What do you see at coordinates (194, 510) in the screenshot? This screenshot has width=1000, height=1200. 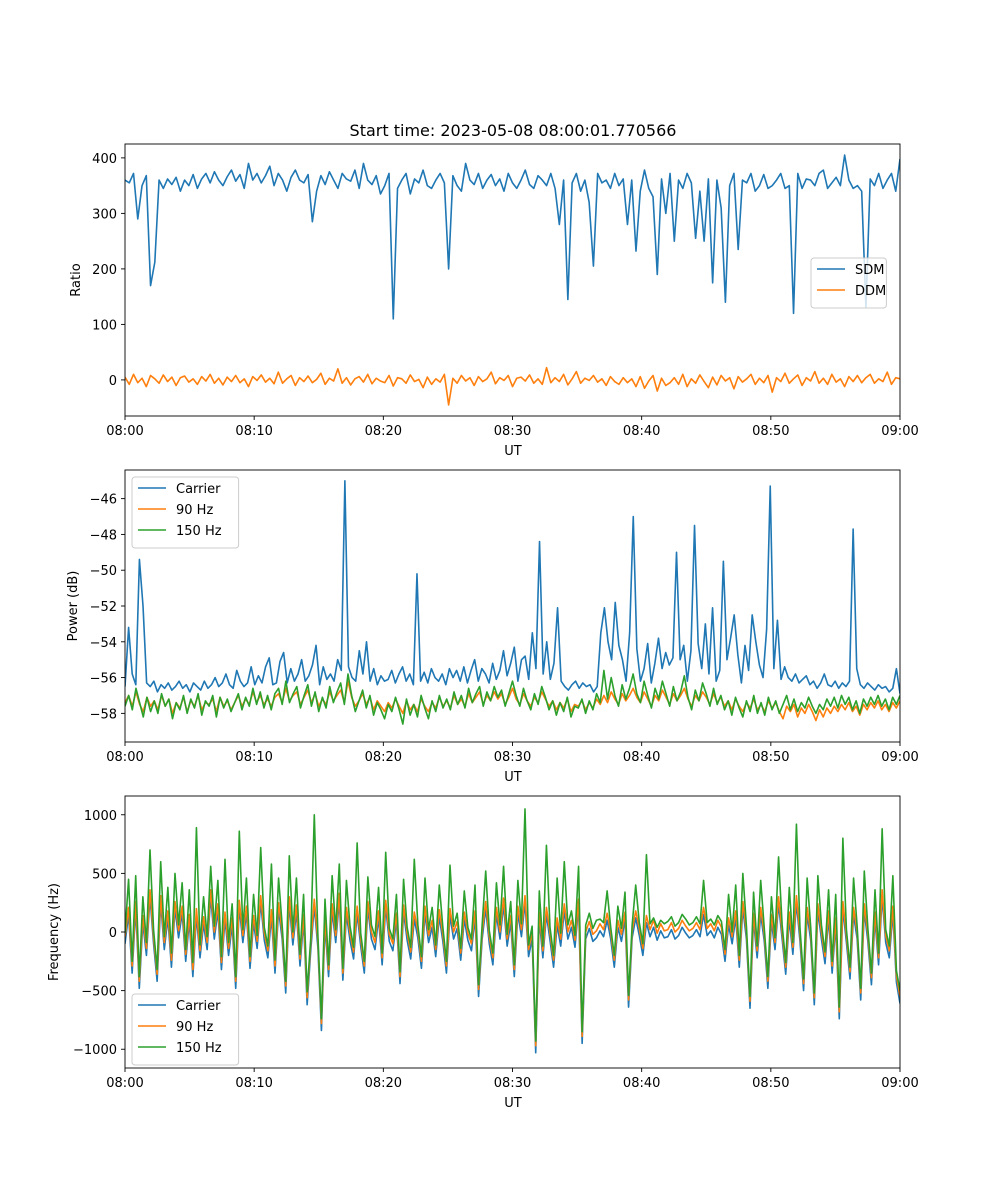 I see `power-panel-legend-label-90-hz: 90 Hz` at bounding box center [194, 510].